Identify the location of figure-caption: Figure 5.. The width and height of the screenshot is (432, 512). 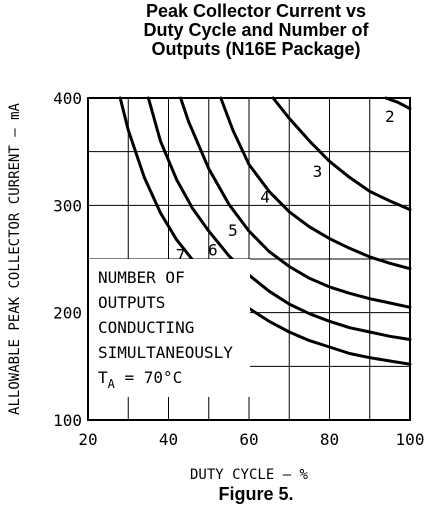
(256, 494).